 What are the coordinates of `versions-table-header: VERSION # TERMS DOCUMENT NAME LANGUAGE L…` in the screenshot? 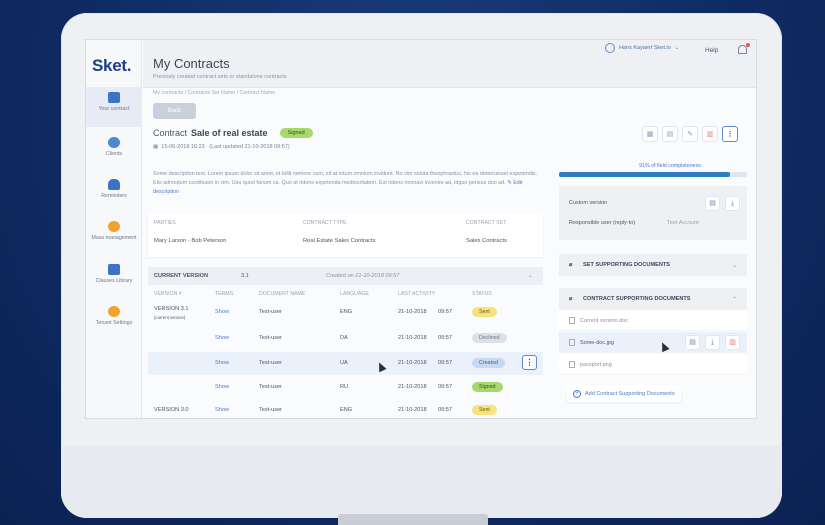 It's located at (323, 294).